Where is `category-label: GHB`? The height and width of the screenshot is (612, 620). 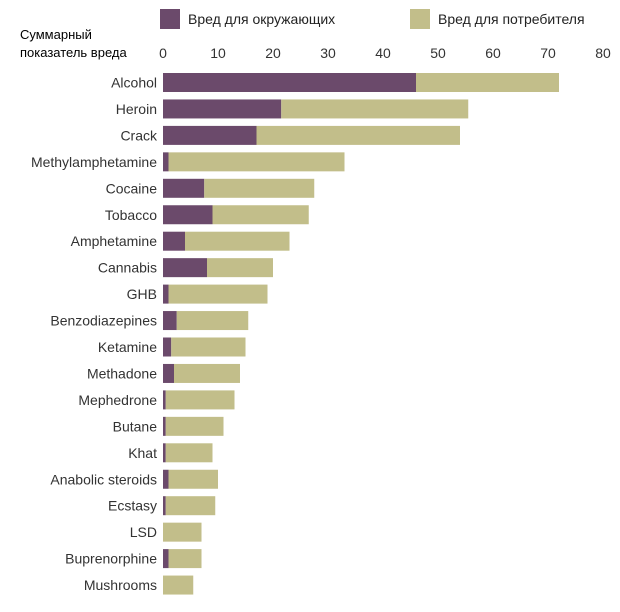
category-label: GHB is located at coordinates (142, 294).